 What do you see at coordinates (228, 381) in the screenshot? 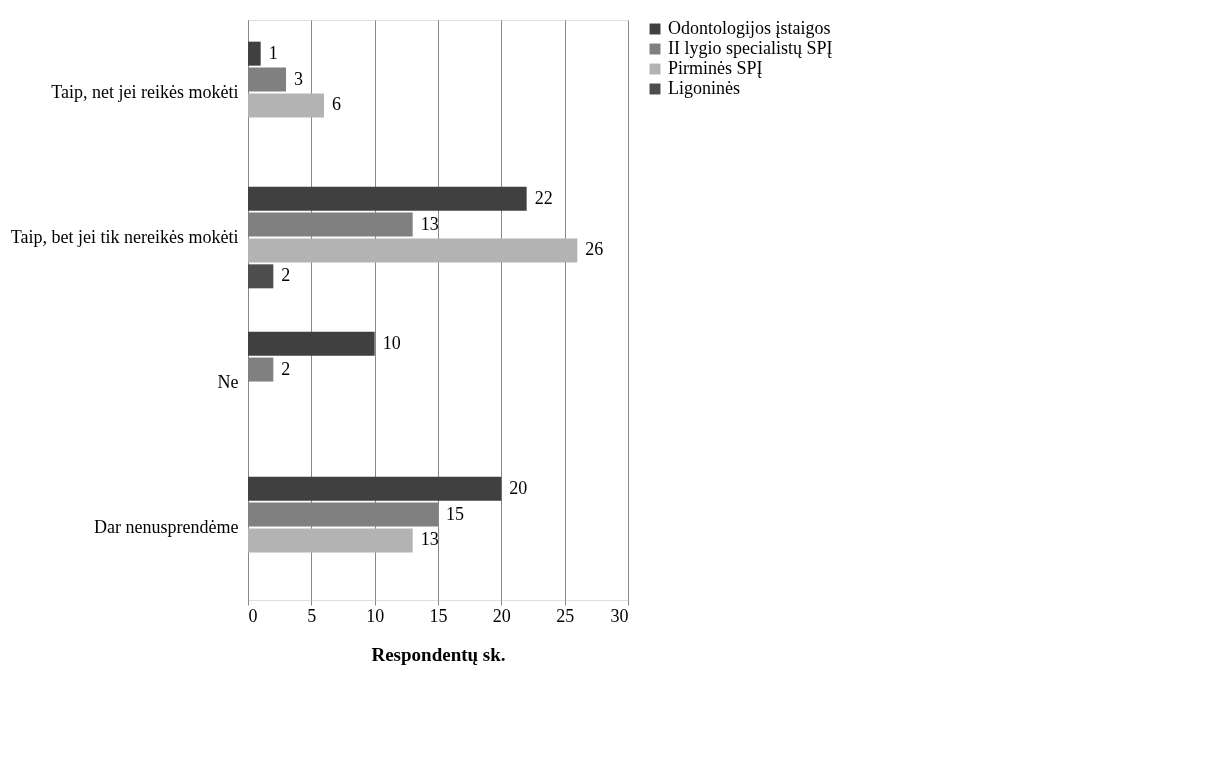
I see `y-tick-label: Ne` at bounding box center [228, 381].